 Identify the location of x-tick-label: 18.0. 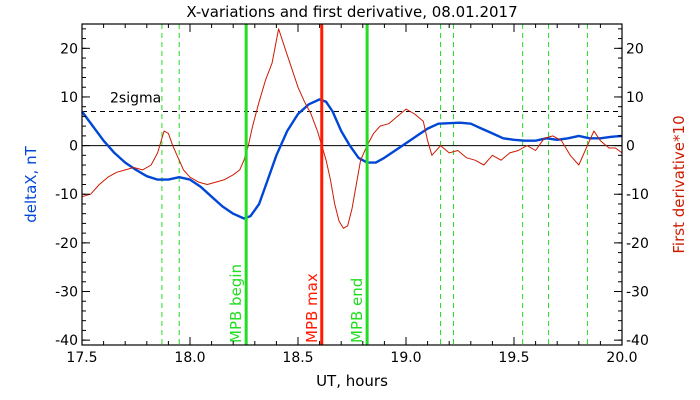
(189, 358).